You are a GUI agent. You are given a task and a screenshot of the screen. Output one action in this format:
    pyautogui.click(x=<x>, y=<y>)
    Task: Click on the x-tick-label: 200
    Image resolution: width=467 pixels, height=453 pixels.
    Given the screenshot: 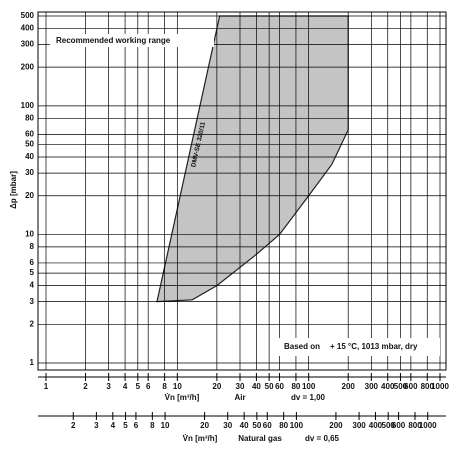 What is the action you would take?
    pyautogui.click(x=349, y=386)
    